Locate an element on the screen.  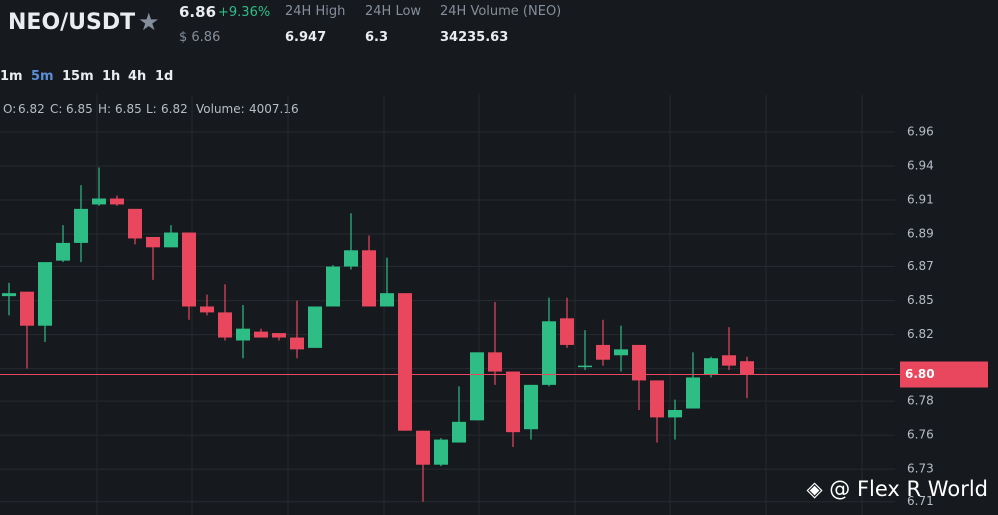
y-tick-label: 6.85 is located at coordinates (920, 300).